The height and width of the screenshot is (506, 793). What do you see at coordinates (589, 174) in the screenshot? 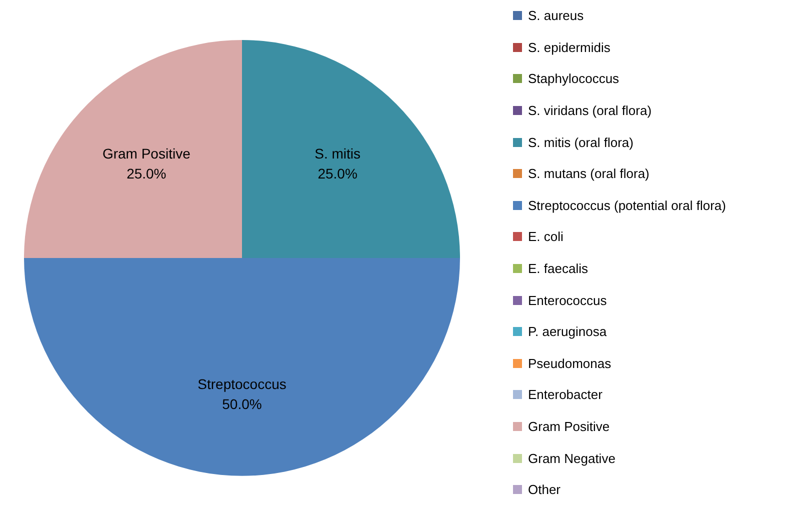
I see `legend-label: S. mutans (oral flora)` at bounding box center [589, 174].